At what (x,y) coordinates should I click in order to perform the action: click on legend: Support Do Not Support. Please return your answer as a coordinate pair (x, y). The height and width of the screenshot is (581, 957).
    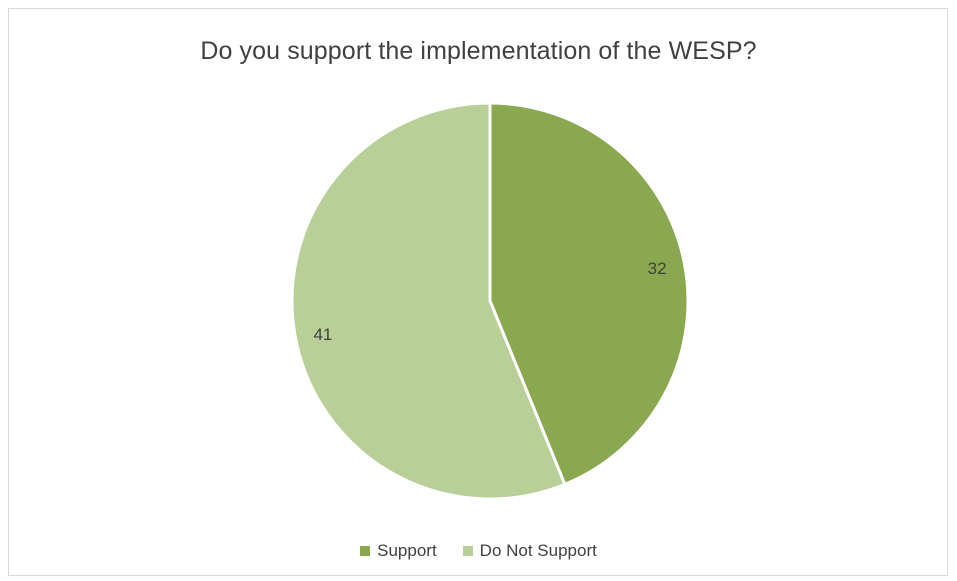
    Looking at the image, I should click on (478, 551).